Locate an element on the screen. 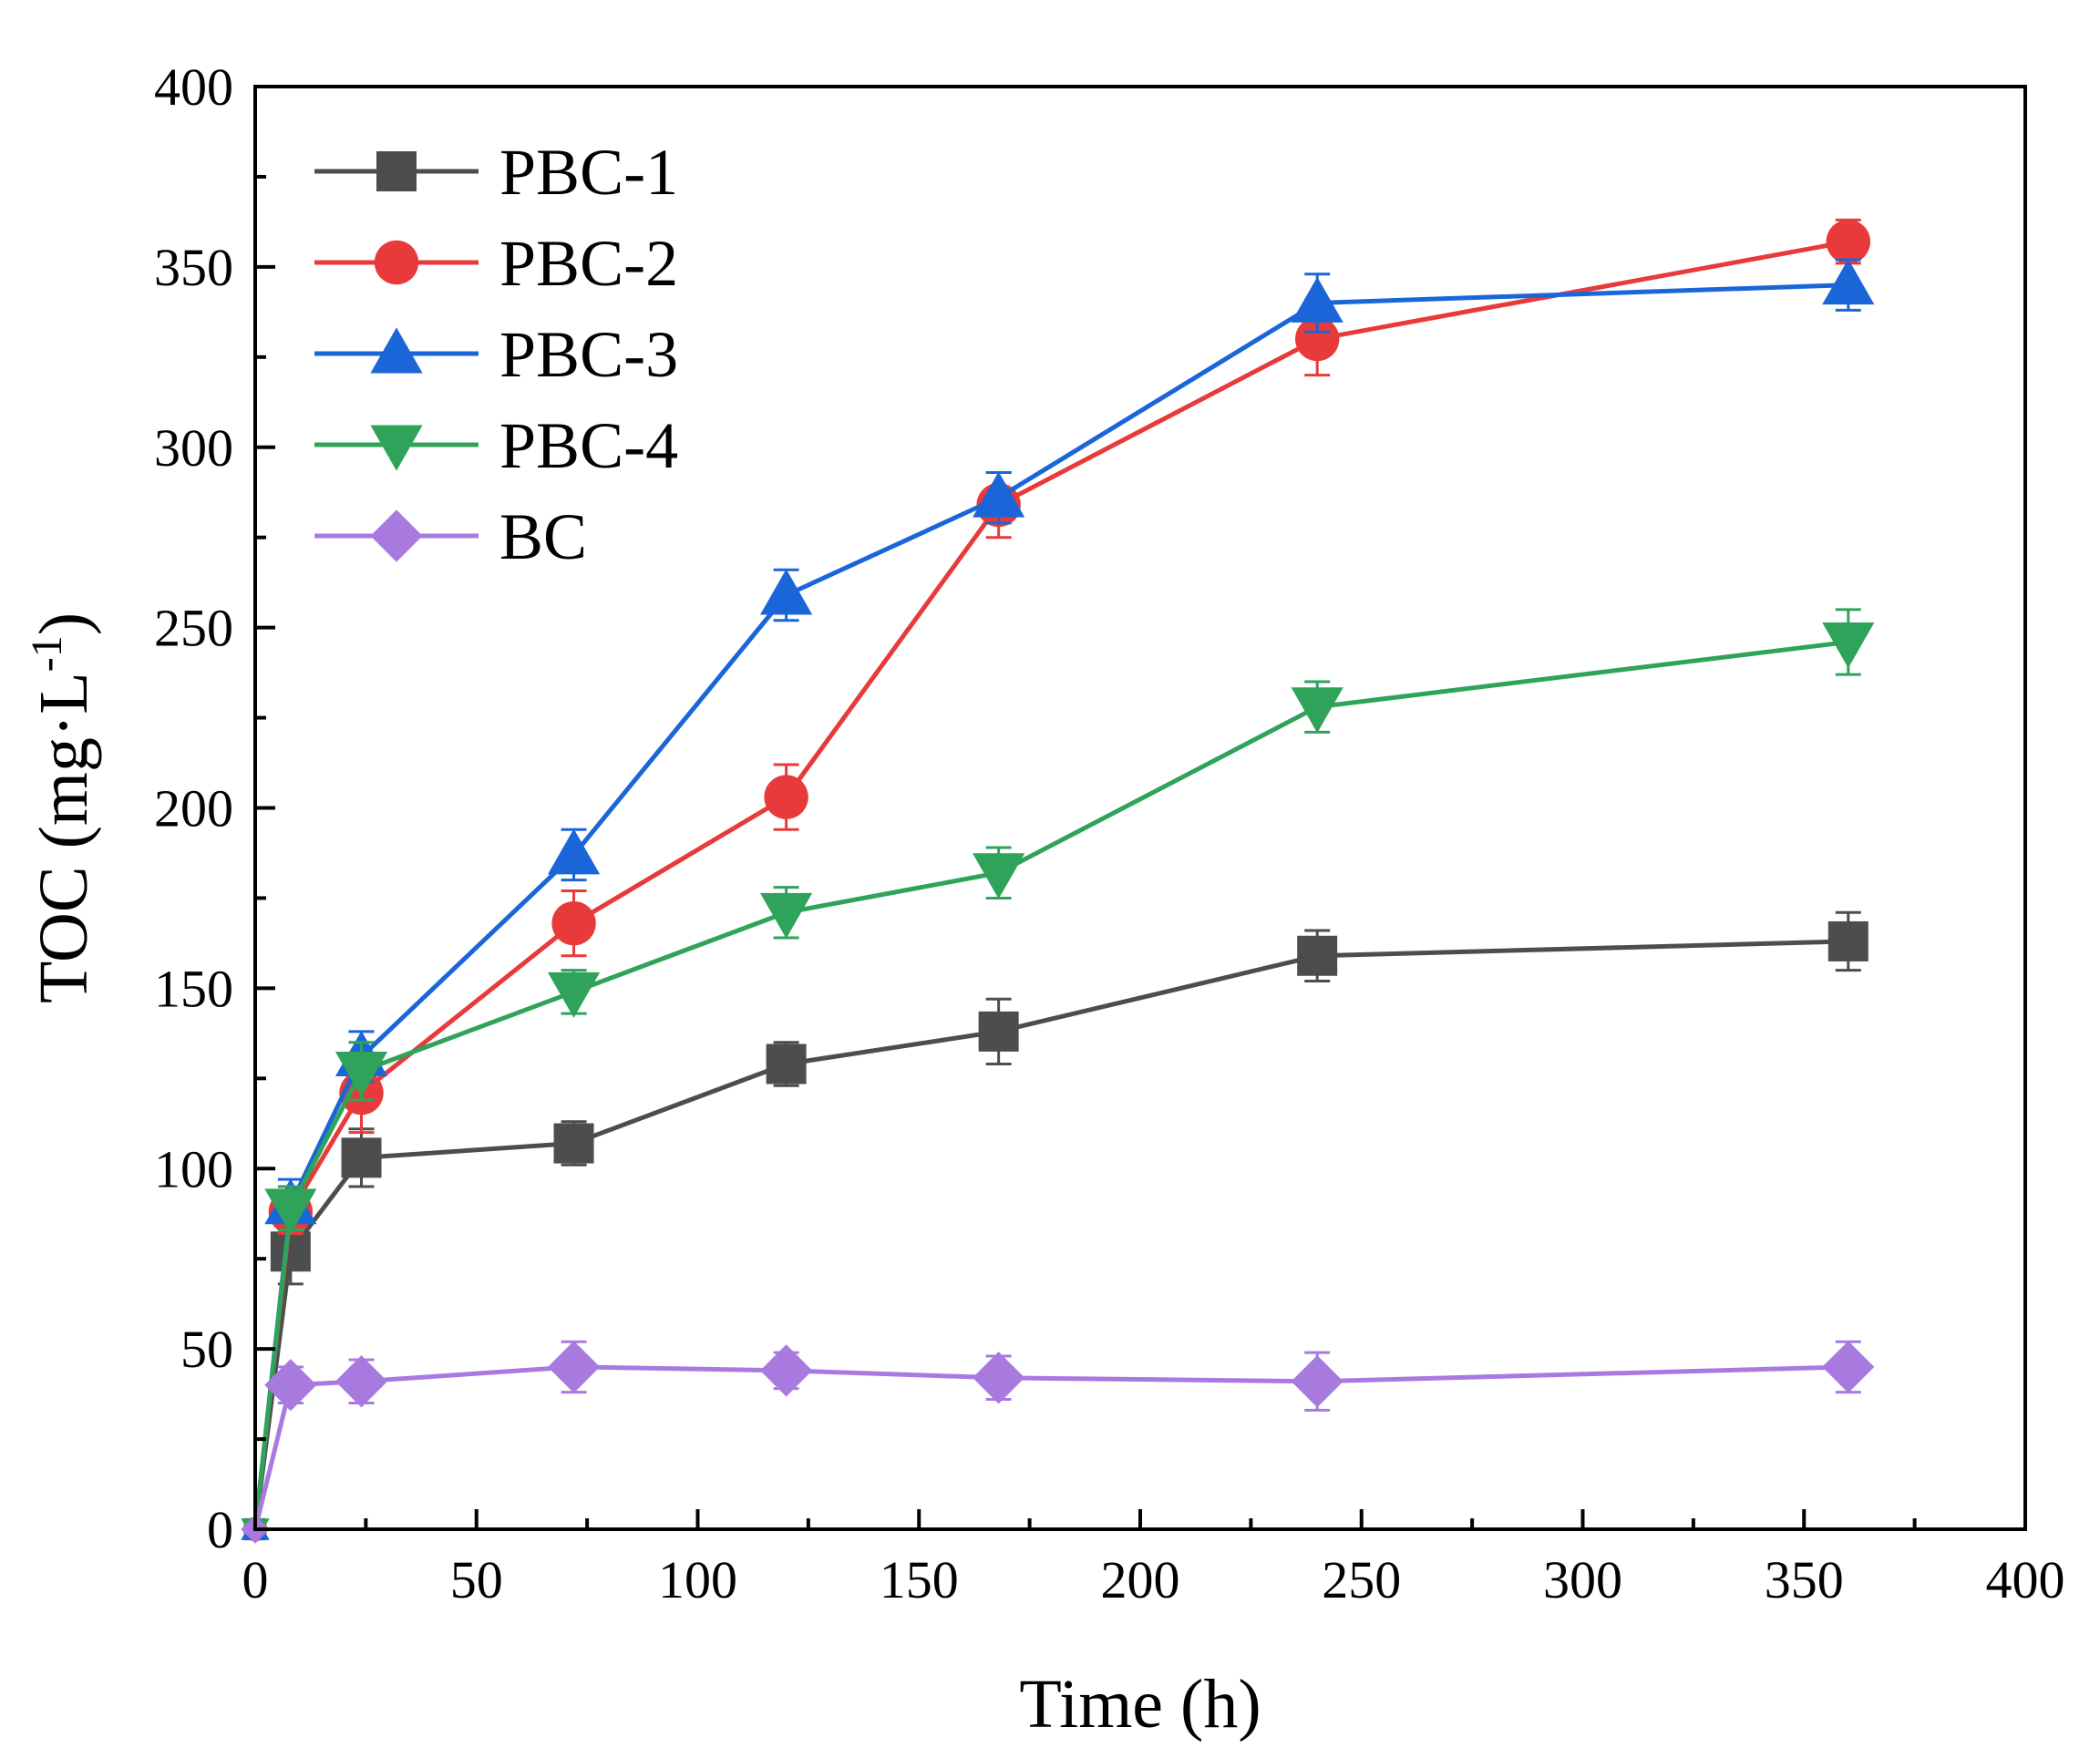 Image resolution: width=2100 pixels, height=1758 pixels. x-tick-label-0: 0 is located at coordinates (255, 1579).